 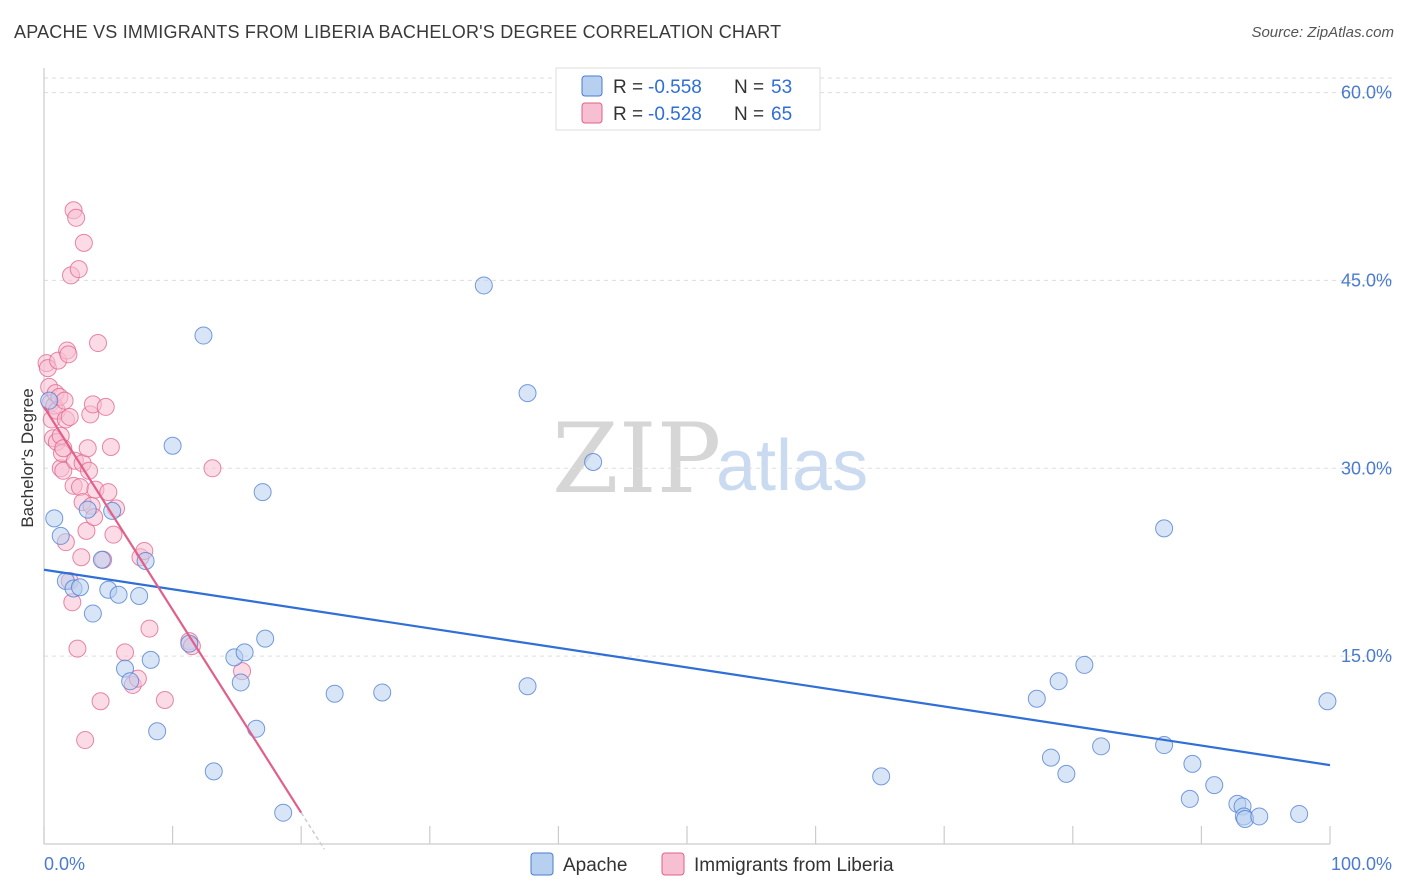 What do you see at coordinates (781, 114) in the screenshot?
I see `legend-n-value-liberia: 65` at bounding box center [781, 114].